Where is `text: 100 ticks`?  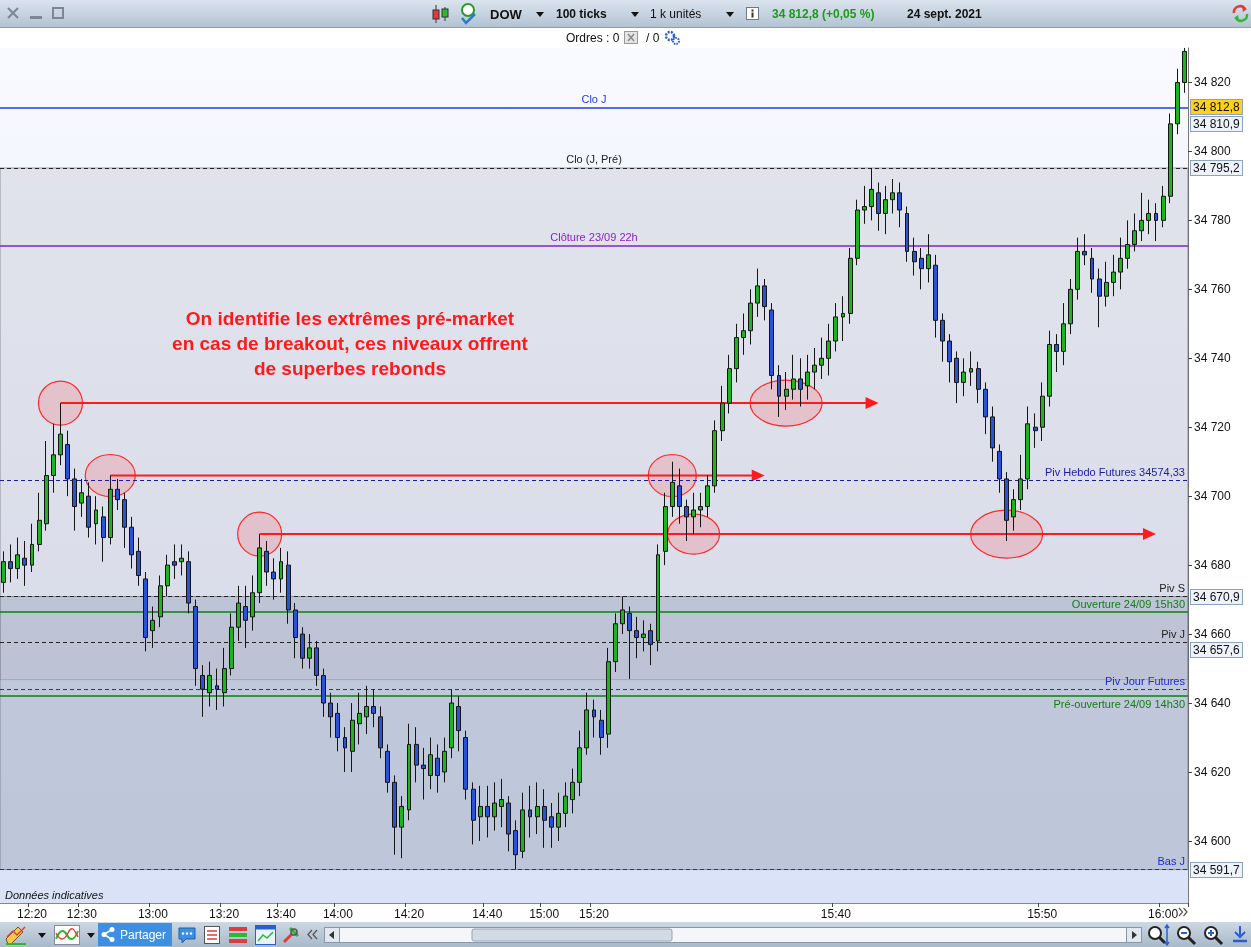 text: 100 ticks is located at coordinates (581, 14).